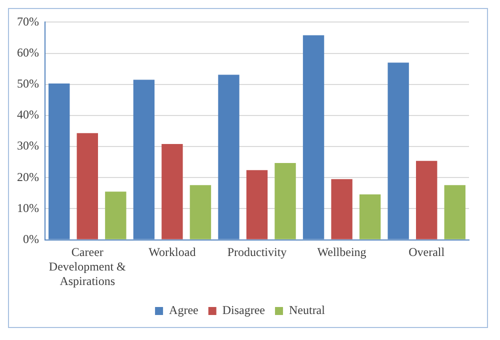 Image resolution: width=500 pixels, height=340 pixels. Describe the element at coordinates (172, 252) in the screenshot. I see `x-tick-label: Workload` at that location.